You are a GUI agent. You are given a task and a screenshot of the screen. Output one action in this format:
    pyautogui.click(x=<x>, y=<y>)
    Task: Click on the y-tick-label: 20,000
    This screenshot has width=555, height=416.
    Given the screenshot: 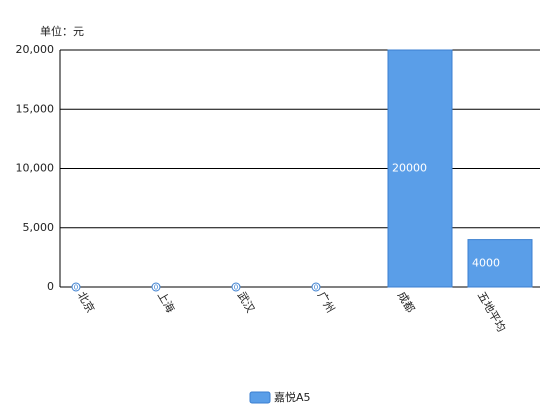 What is the action you would take?
    pyautogui.click(x=35, y=49)
    